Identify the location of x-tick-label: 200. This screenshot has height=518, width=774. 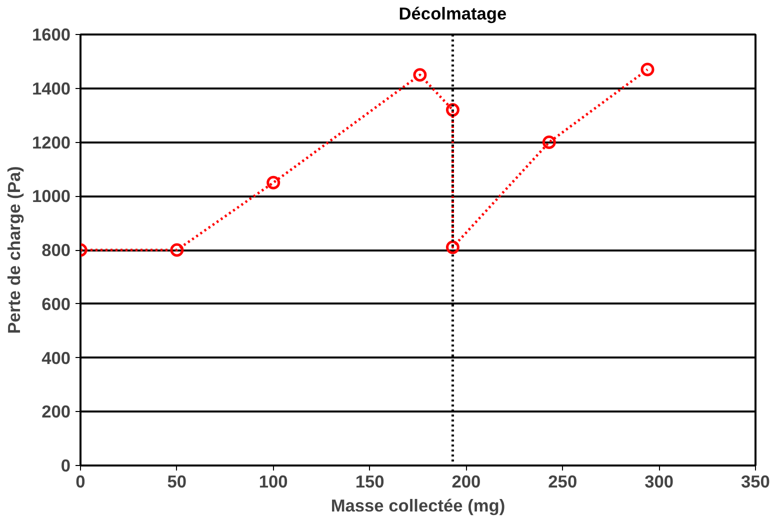
(466, 482).